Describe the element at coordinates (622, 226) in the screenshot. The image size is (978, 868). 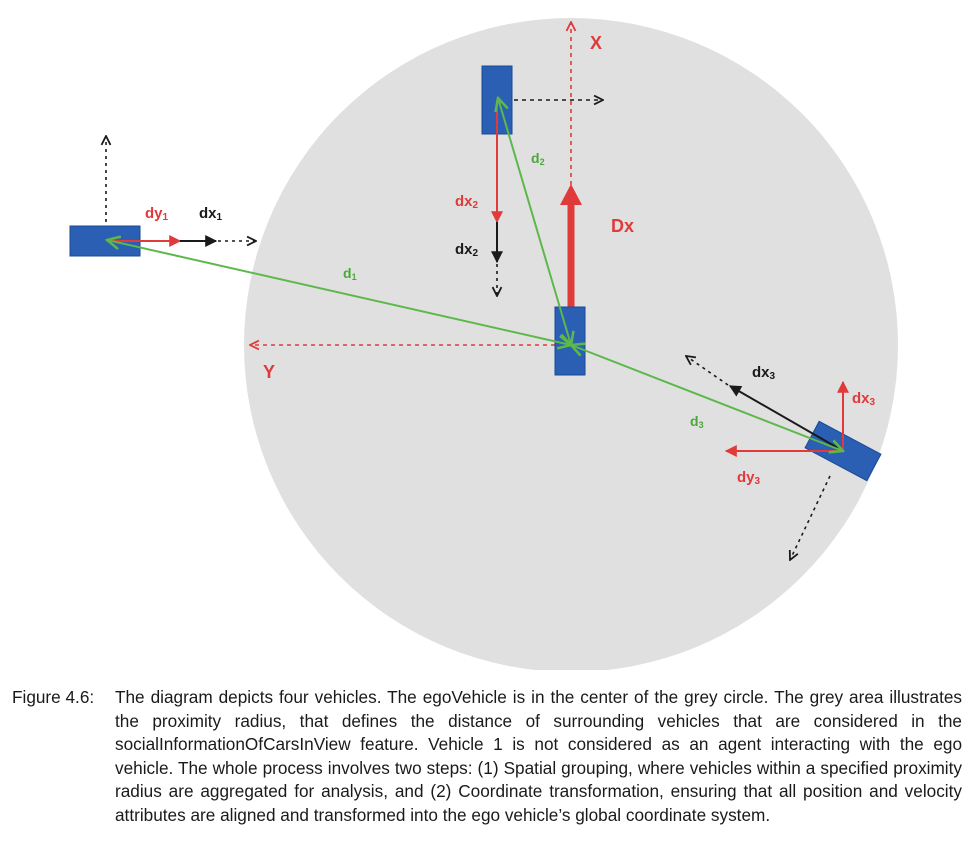
I see `label-Dx: Dx` at that location.